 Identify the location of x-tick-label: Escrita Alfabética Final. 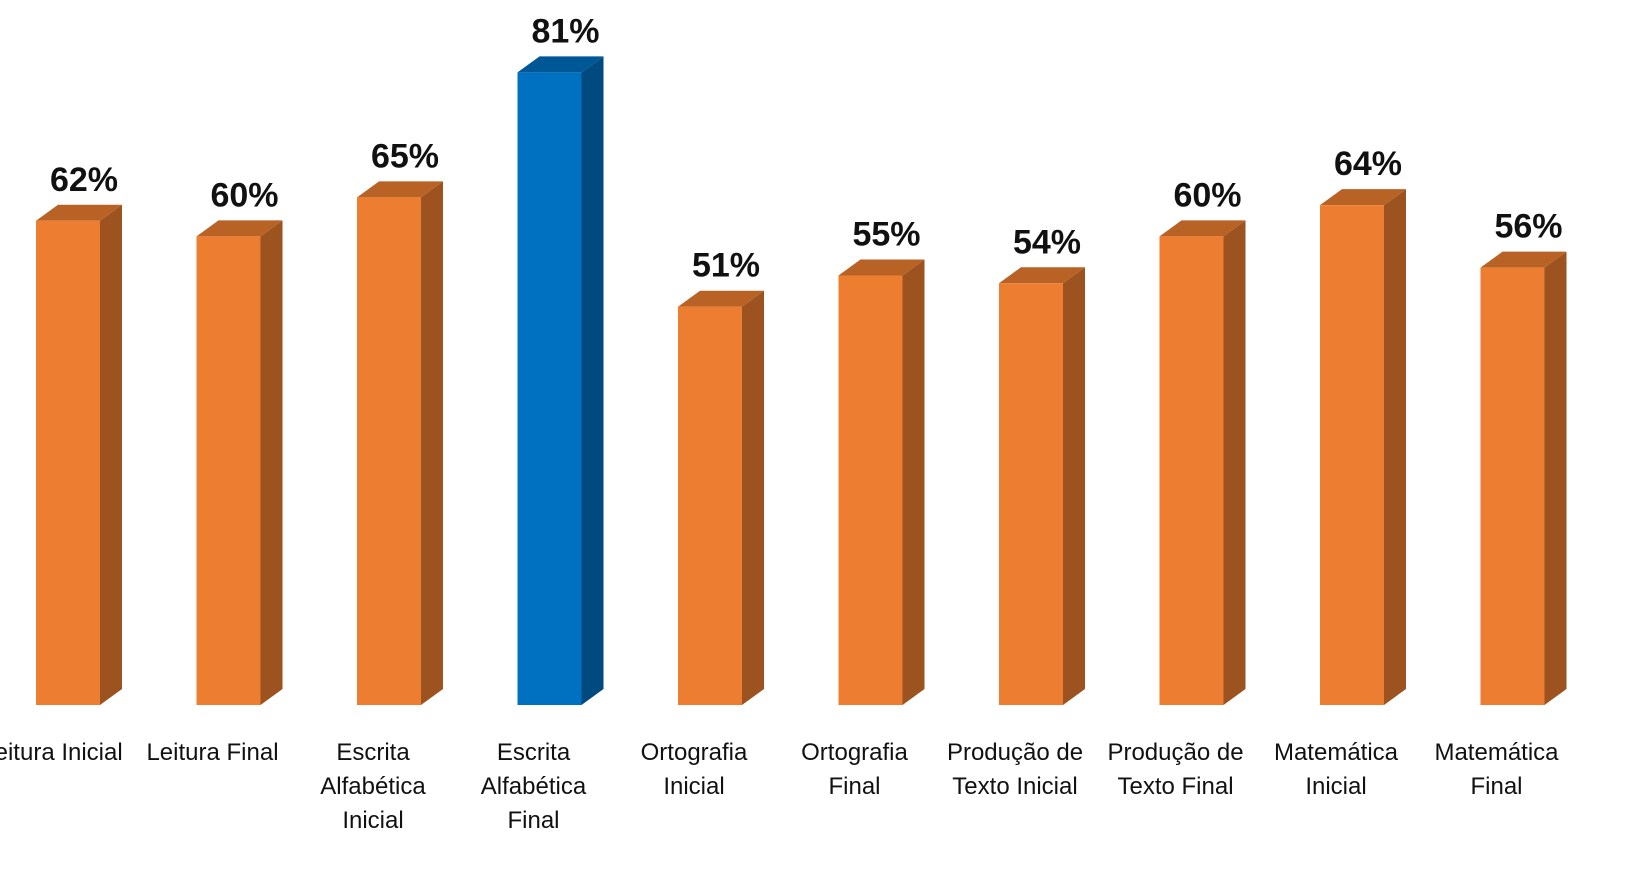
(533, 786).